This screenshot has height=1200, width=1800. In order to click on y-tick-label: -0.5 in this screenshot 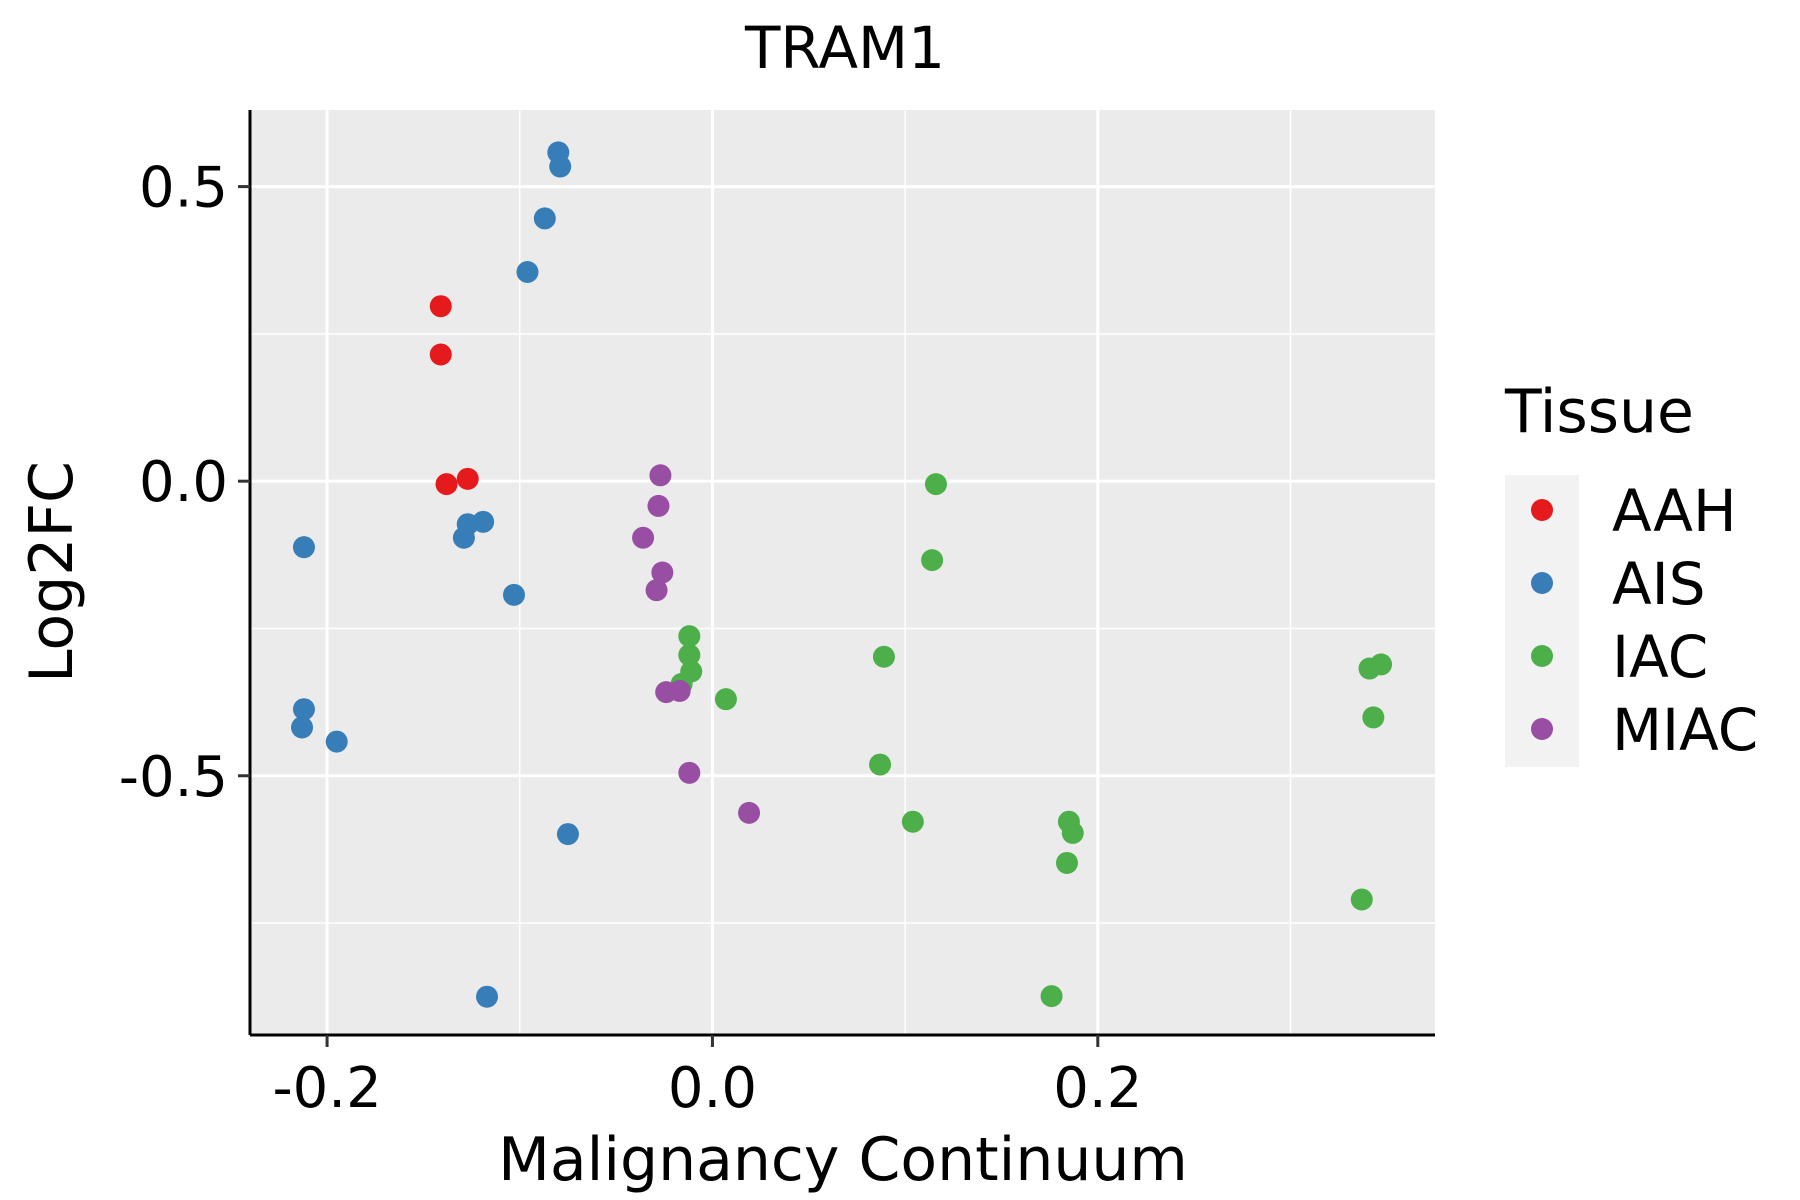, I will do `click(173, 777)`.